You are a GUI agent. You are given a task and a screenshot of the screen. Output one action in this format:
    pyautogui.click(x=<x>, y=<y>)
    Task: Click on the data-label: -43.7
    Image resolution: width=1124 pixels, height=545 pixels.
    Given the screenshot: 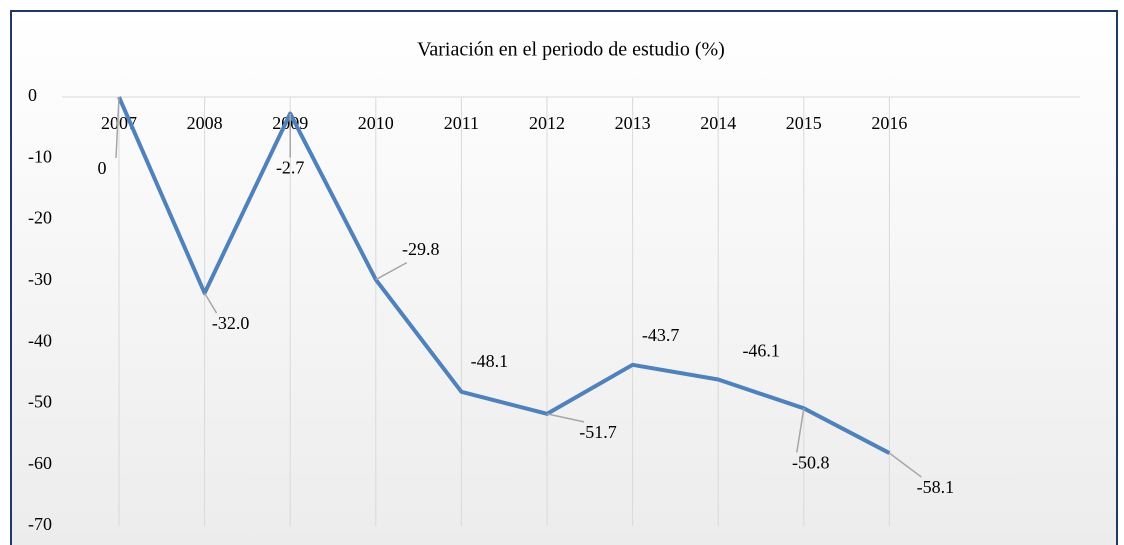 What is the action you would take?
    pyautogui.click(x=661, y=335)
    